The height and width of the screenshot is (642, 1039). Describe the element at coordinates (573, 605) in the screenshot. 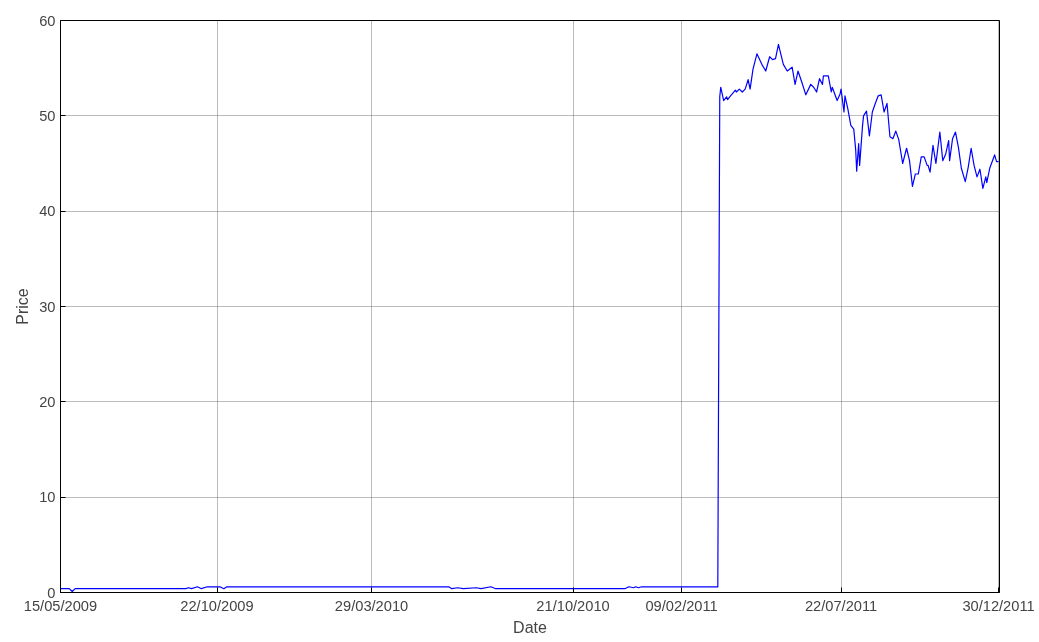

I see `x-tick-label: 21/10/2010` at that location.